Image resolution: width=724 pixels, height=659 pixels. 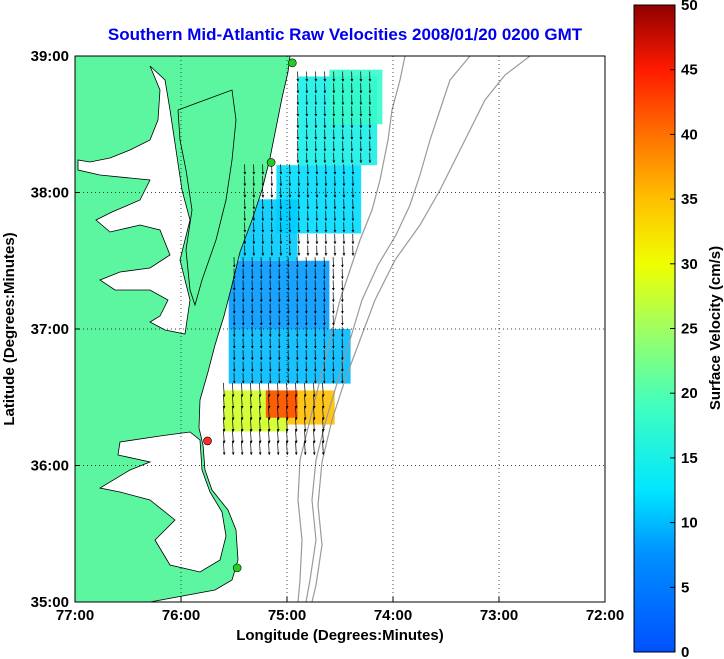 What do you see at coordinates (715, 328) in the screenshot?
I see `colorbar-label: Surface Velocity (cm/s)` at bounding box center [715, 328].